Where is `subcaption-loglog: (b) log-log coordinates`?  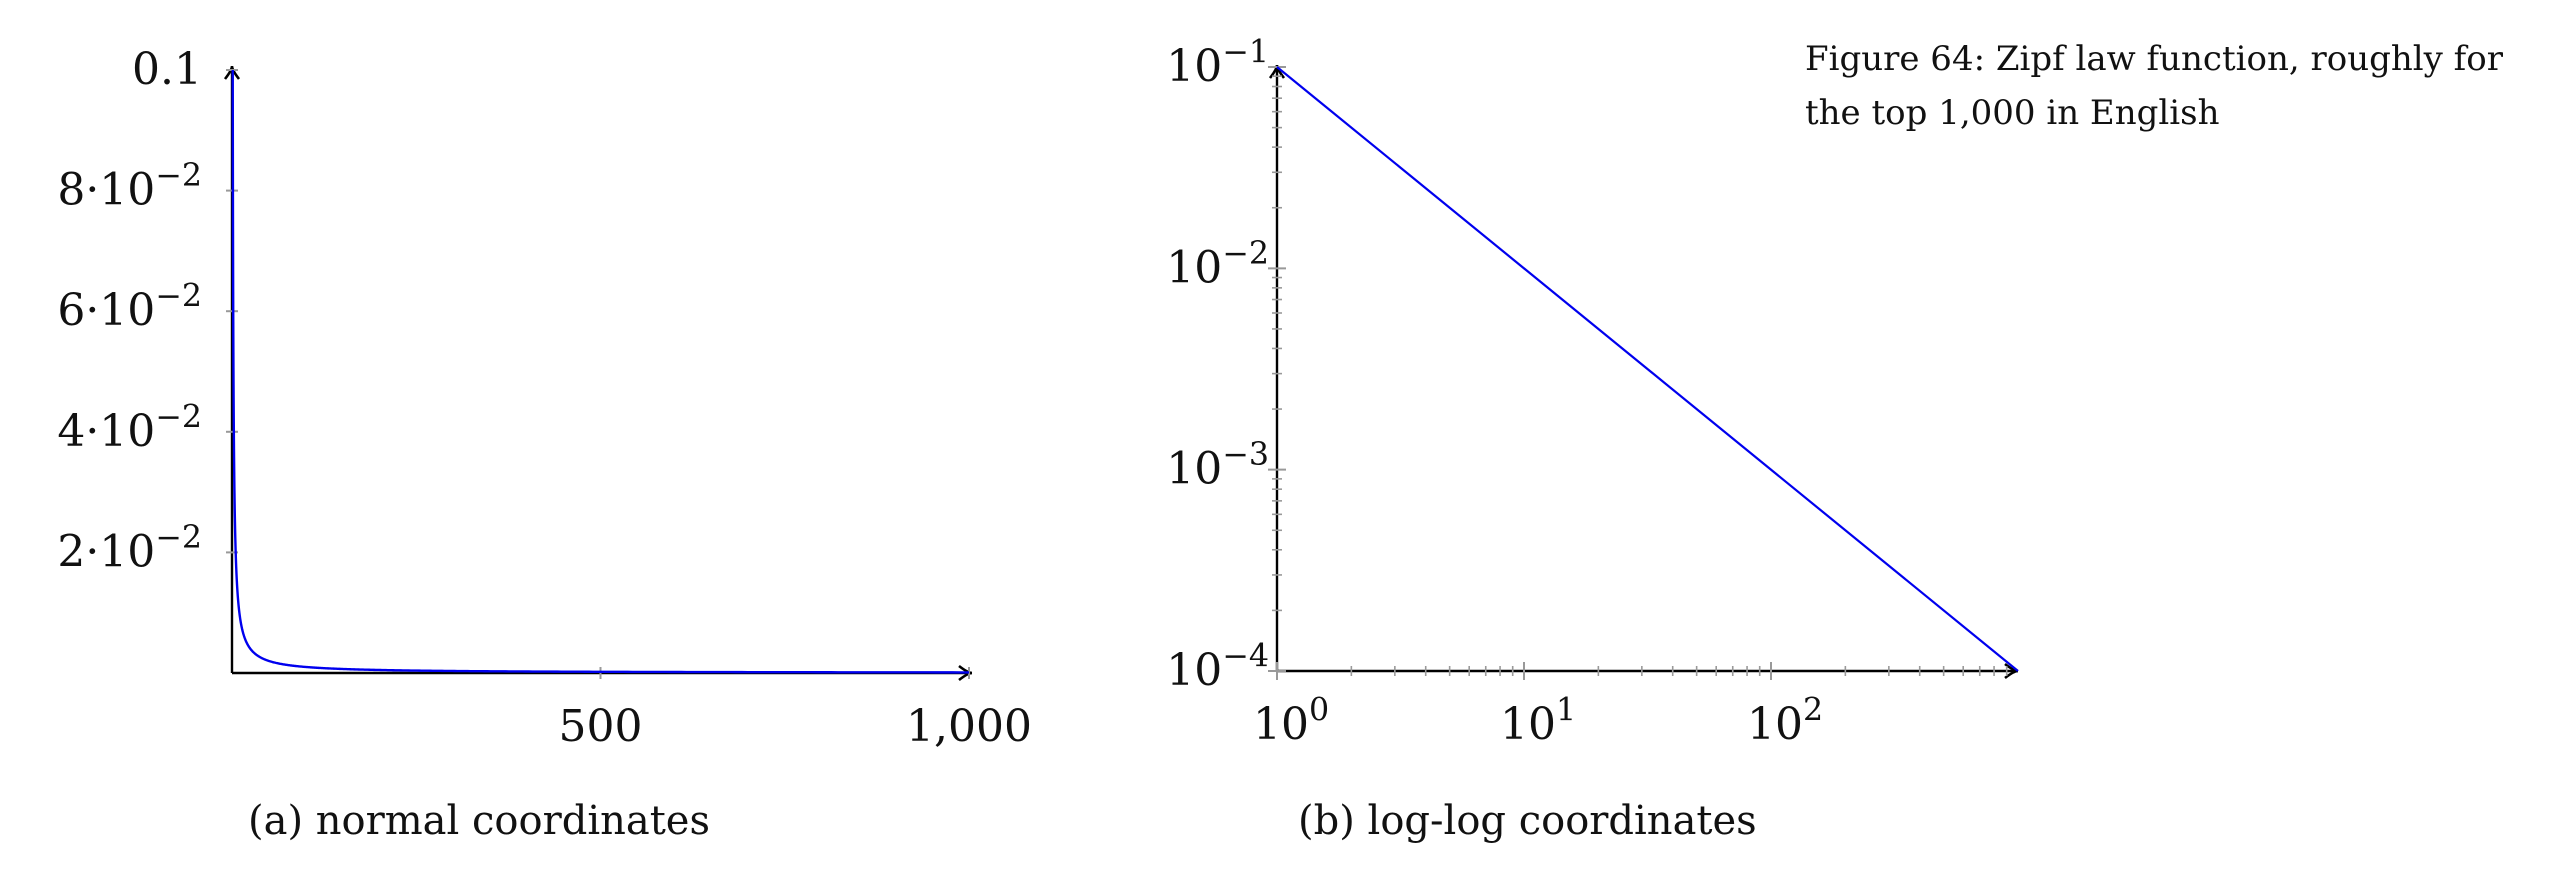
subcaption-loglog: (b) log-log coordinates is located at coordinates (1527, 821).